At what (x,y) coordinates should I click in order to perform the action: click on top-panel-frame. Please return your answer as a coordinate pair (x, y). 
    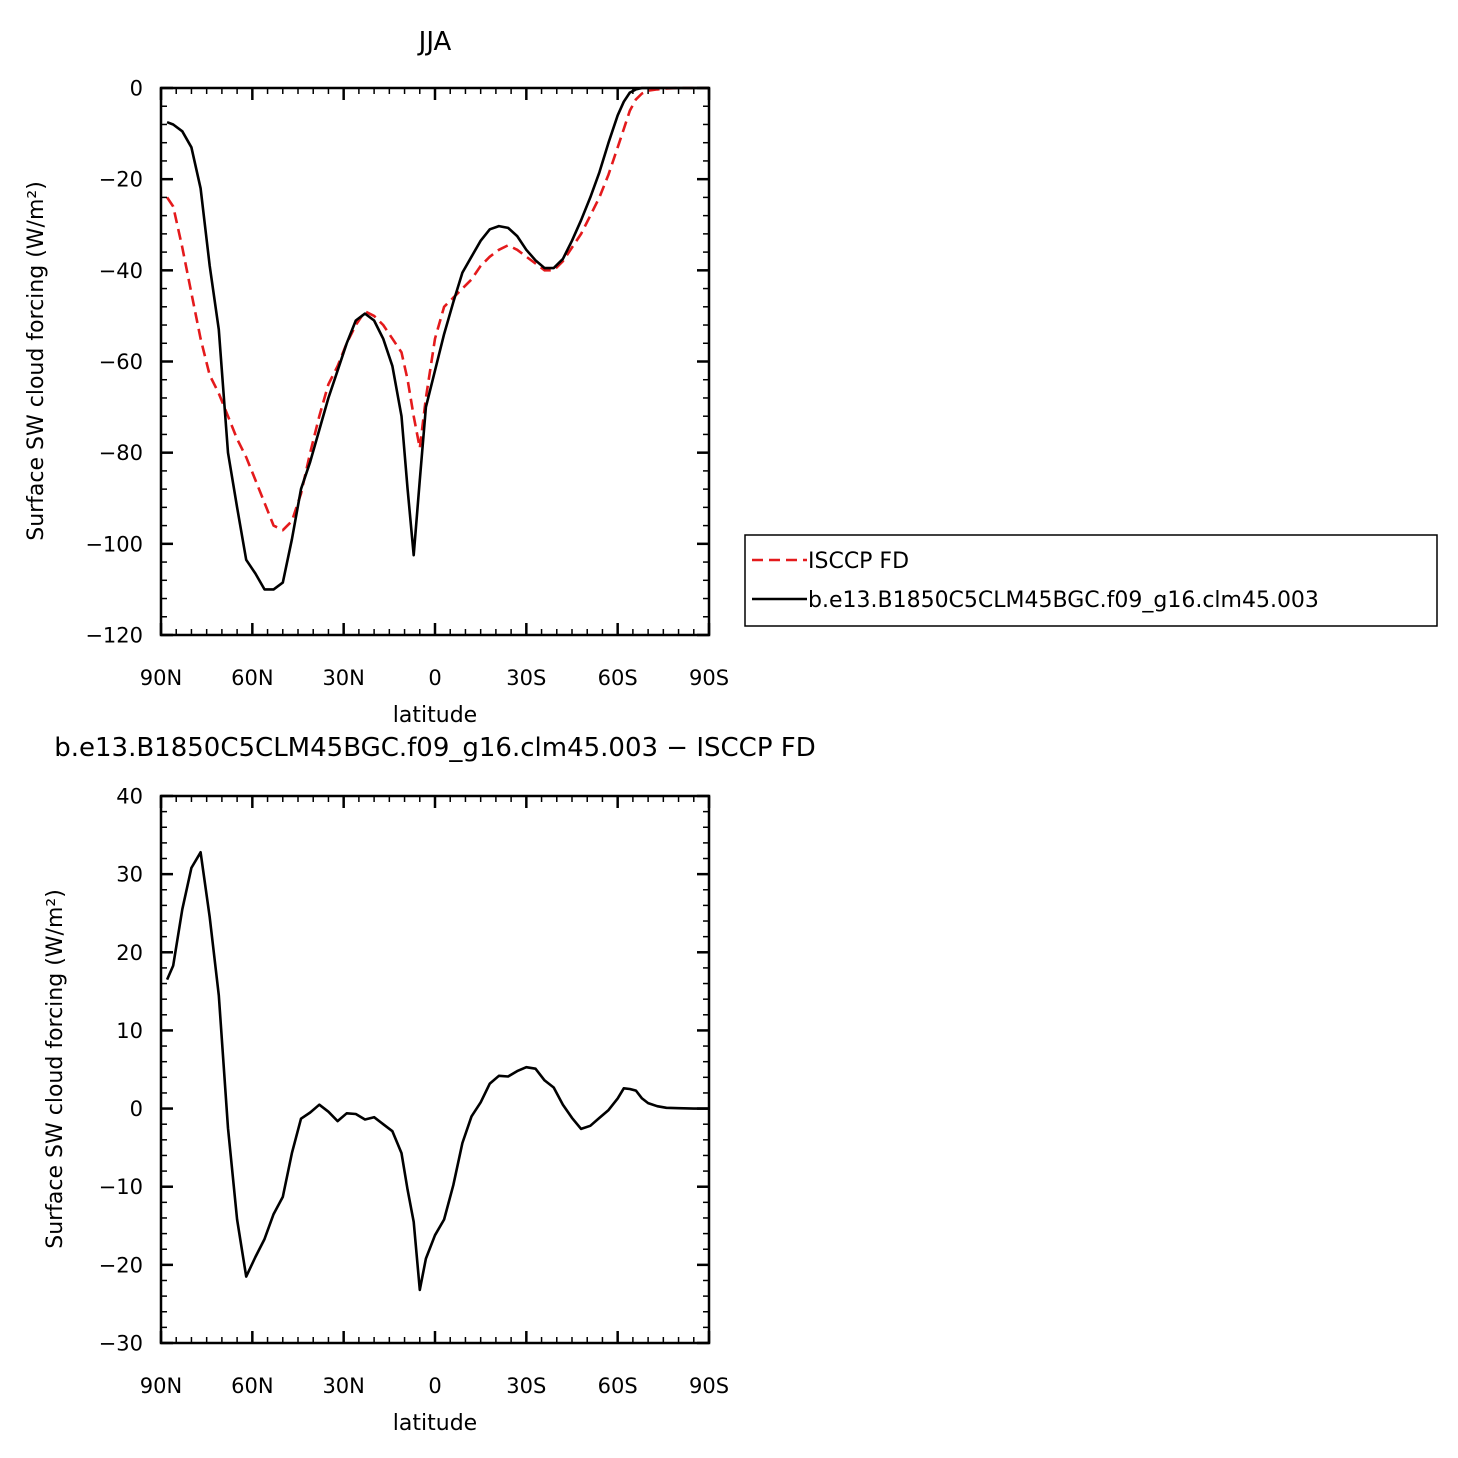
    Looking at the image, I should click on (435, 361).